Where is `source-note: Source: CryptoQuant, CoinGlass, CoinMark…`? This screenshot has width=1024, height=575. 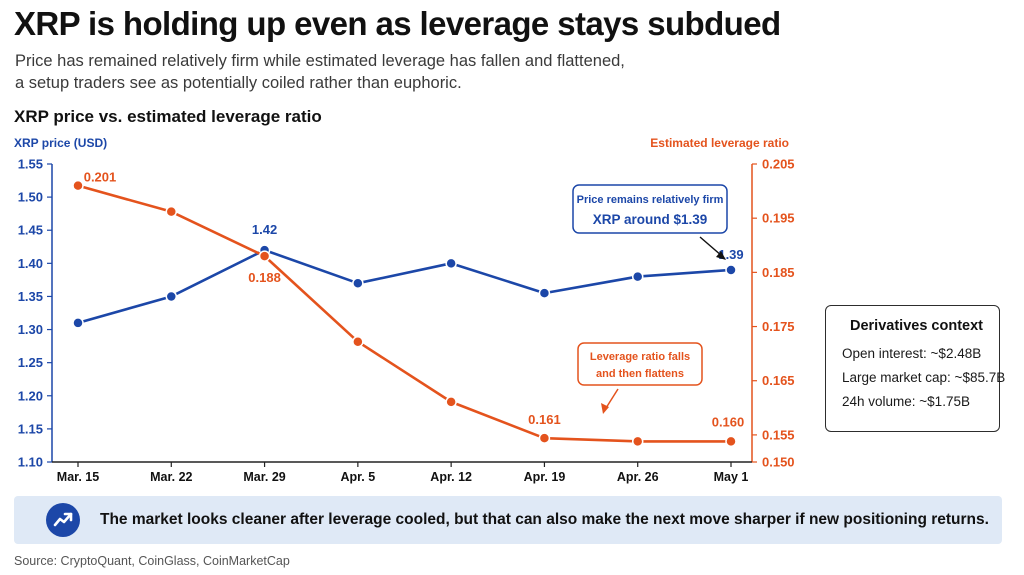
source-note: Source: CryptoQuant, CoinGlass, CoinMark… is located at coordinates (152, 561).